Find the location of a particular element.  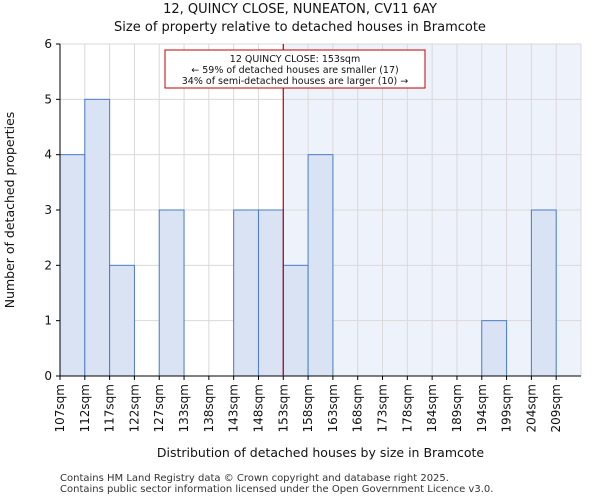

bar-117sqm is located at coordinates (122, 320).